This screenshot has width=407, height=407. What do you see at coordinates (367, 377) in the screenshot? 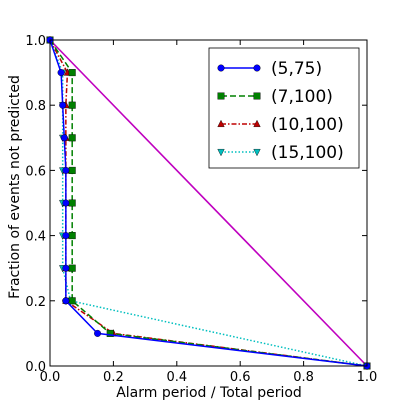
I see `x-tick-label: 1.0` at bounding box center [367, 377].